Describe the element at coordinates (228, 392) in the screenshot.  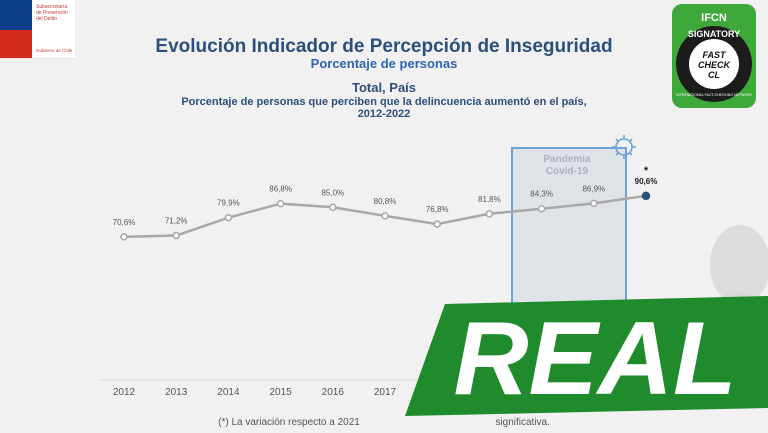
I see `x-tick-label: 2014` at that location.